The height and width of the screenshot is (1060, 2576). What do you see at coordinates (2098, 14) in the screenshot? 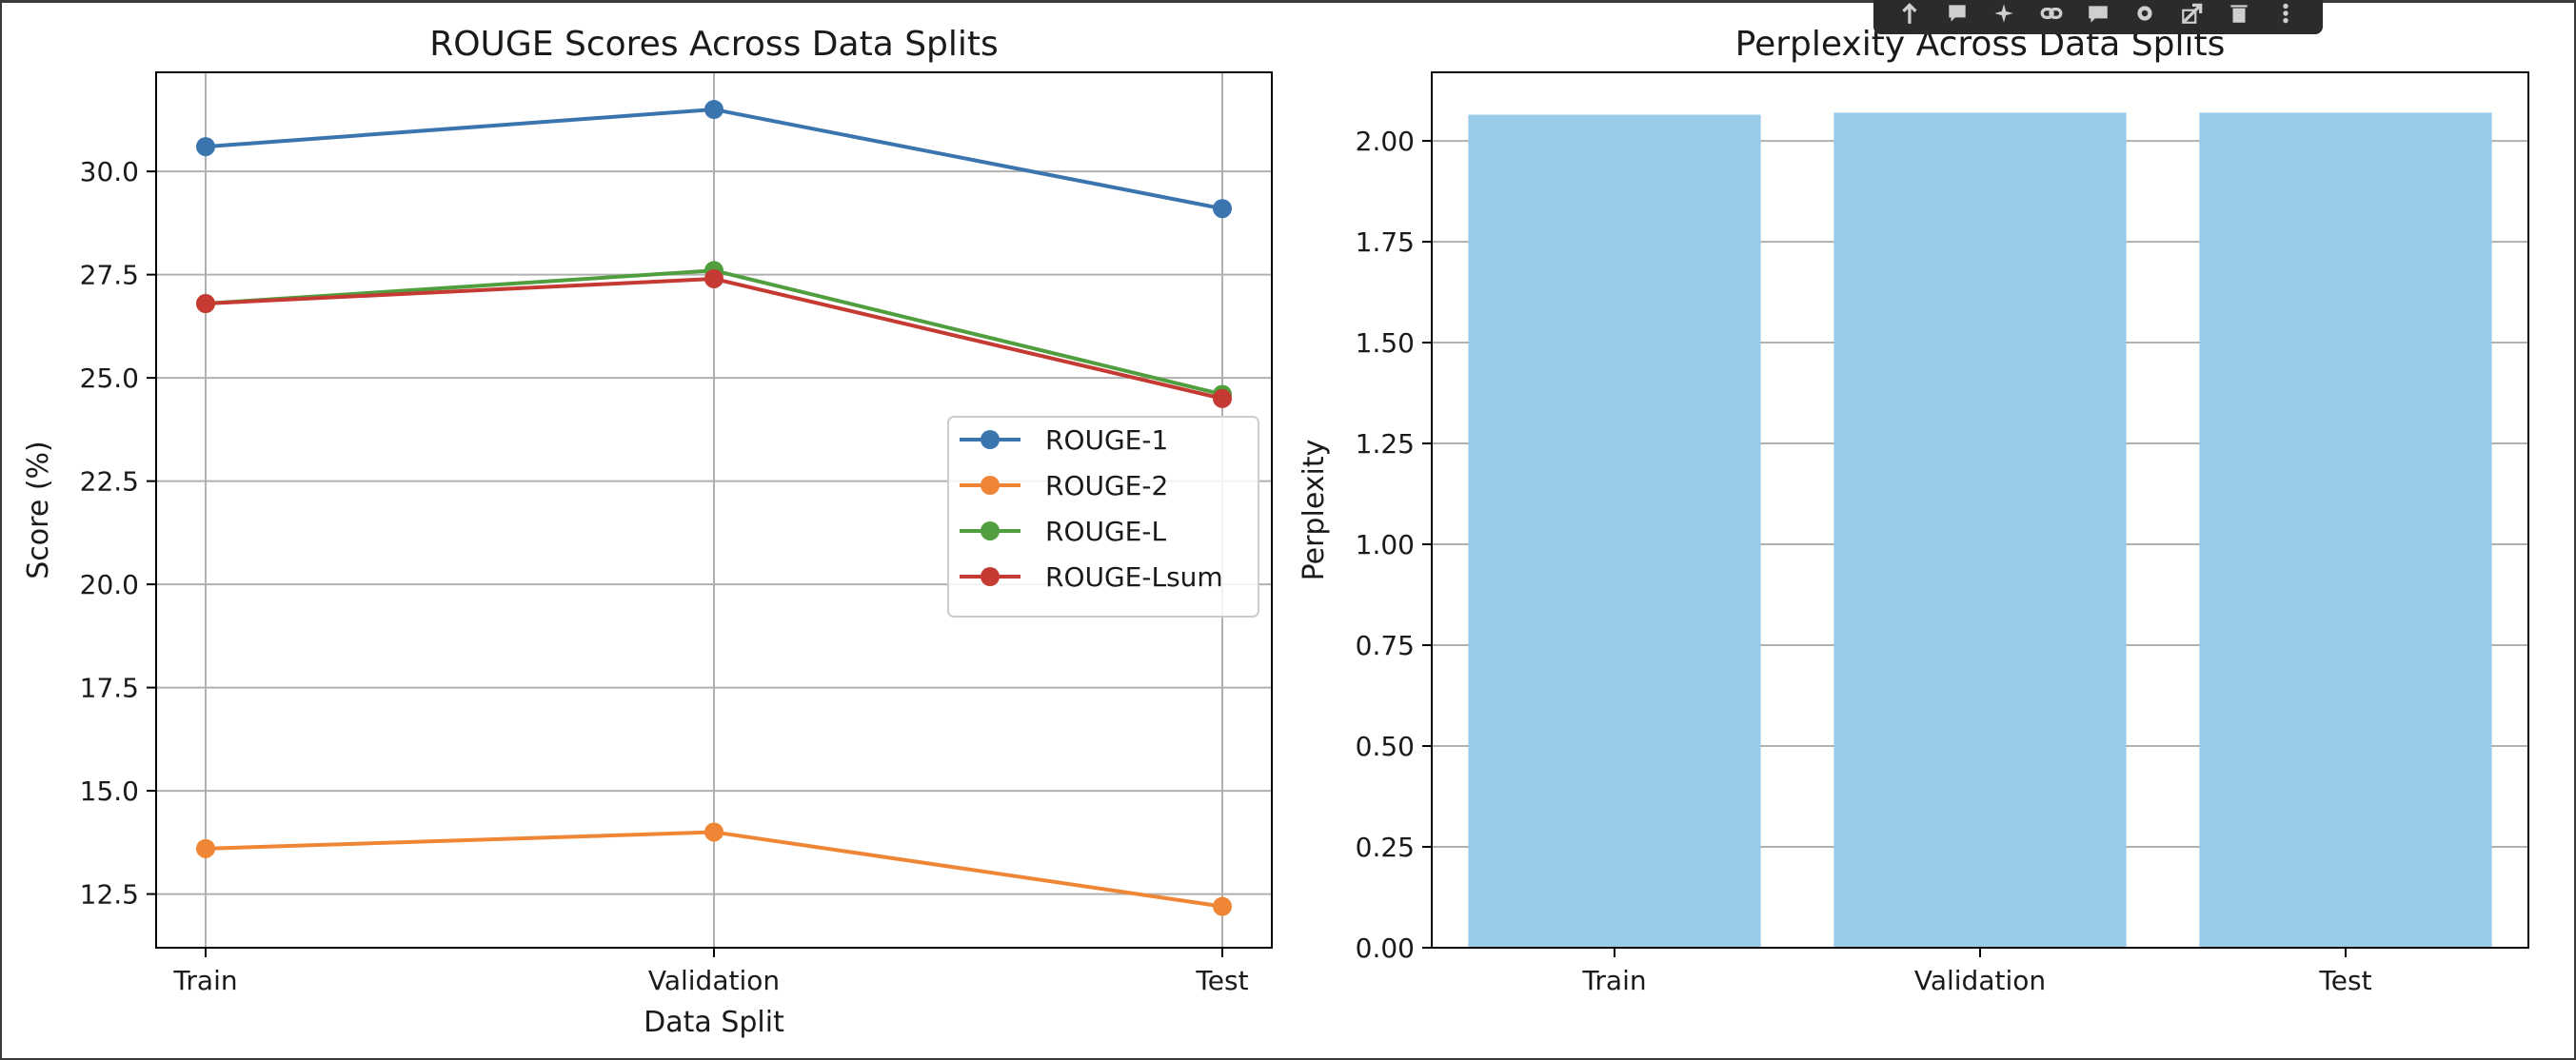
I see `chat-icon` at bounding box center [2098, 14].